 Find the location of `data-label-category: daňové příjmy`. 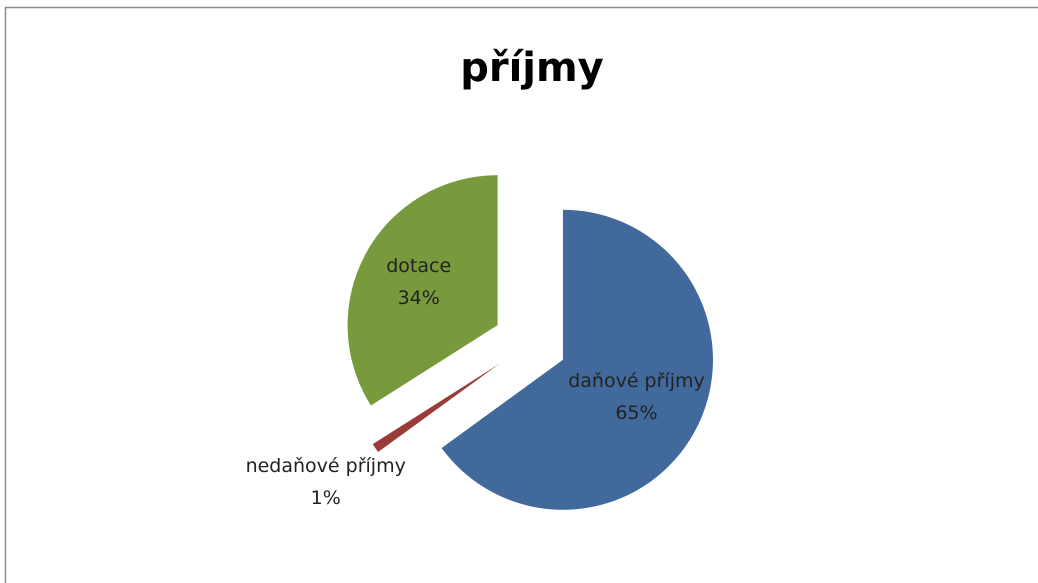

data-label-category: daňové příjmy is located at coordinates (636, 381).